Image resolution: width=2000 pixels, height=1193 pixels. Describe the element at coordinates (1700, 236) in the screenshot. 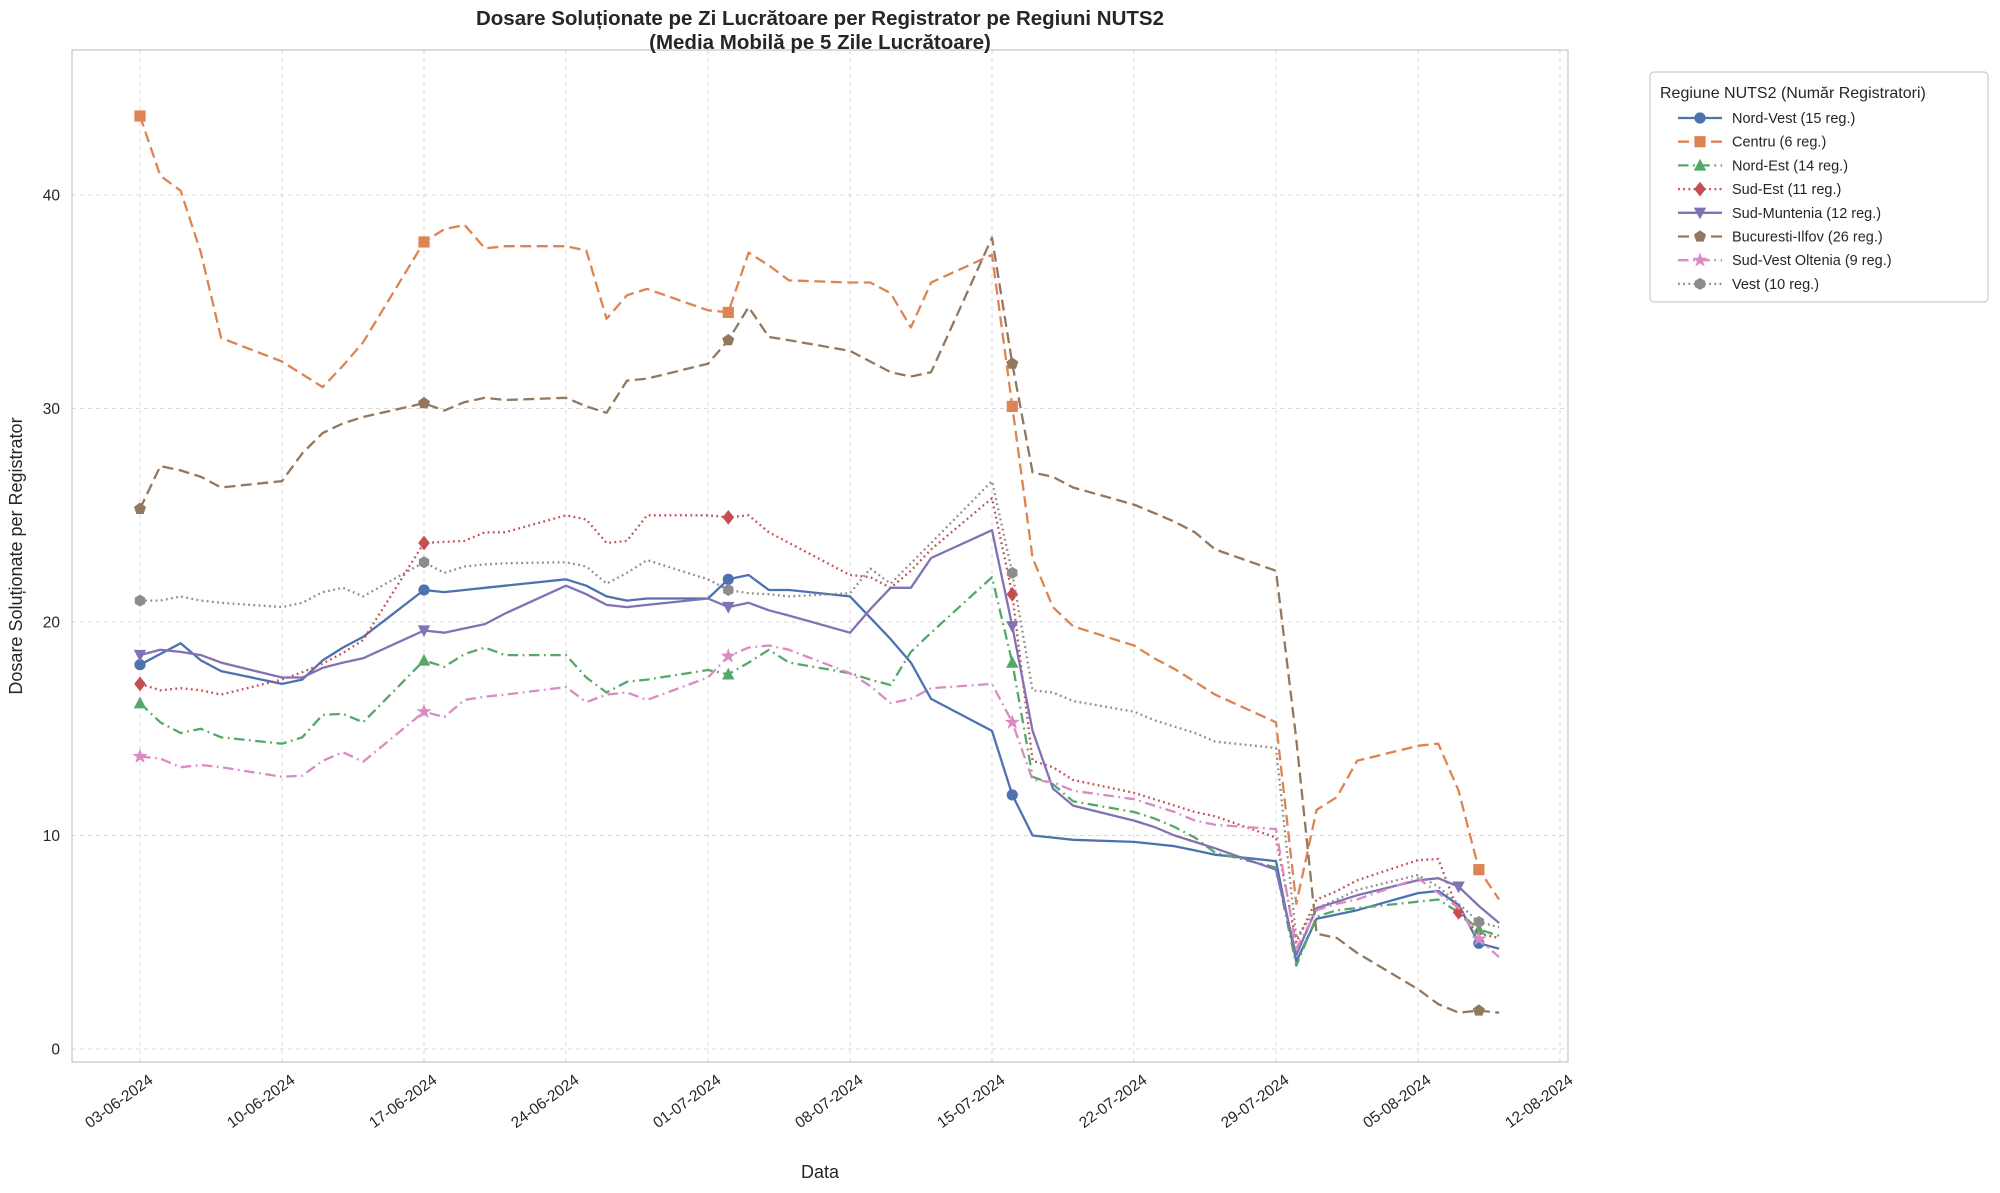

I see `pentagon-icon` at that location.